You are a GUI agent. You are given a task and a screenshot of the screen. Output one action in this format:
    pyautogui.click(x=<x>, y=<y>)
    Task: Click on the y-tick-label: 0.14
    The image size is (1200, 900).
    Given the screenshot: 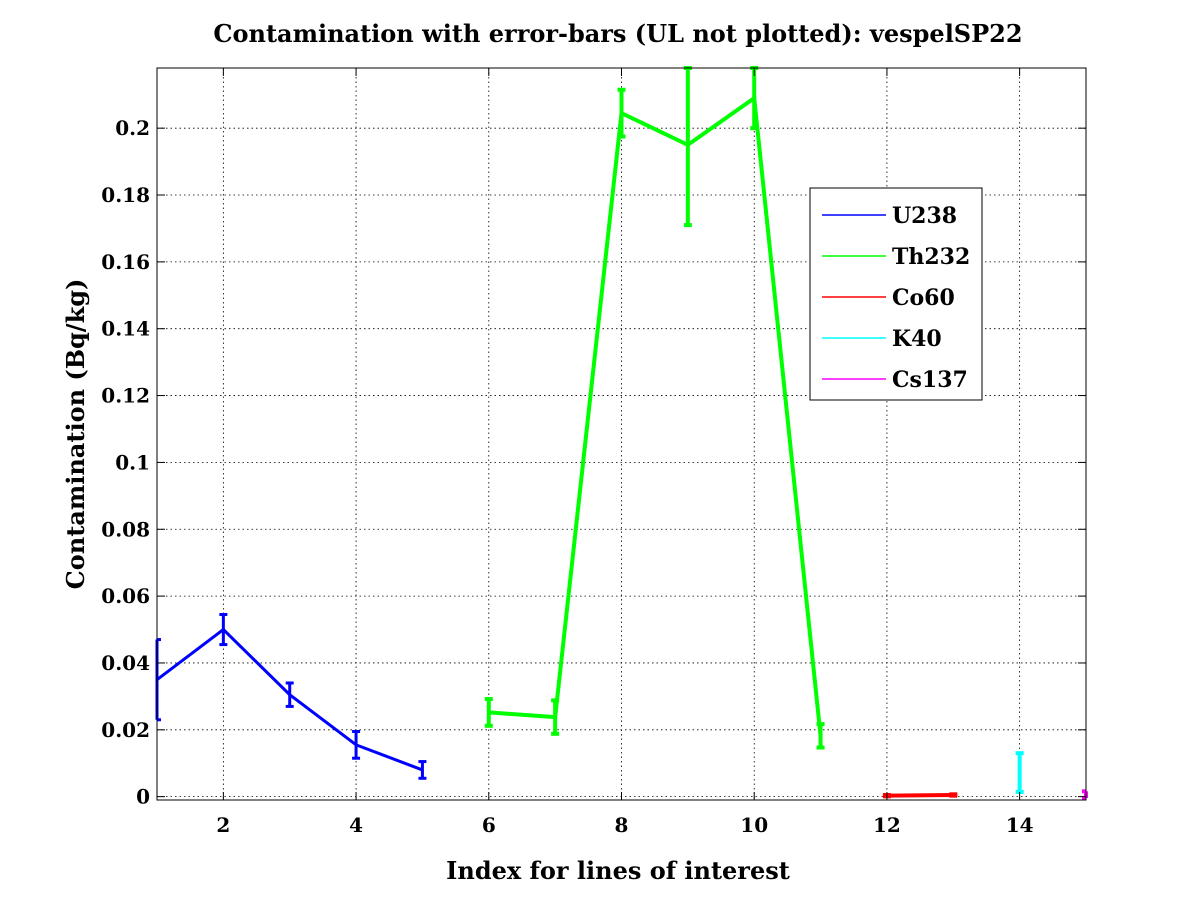 What is the action you would take?
    pyautogui.click(x=125, y=329)
    